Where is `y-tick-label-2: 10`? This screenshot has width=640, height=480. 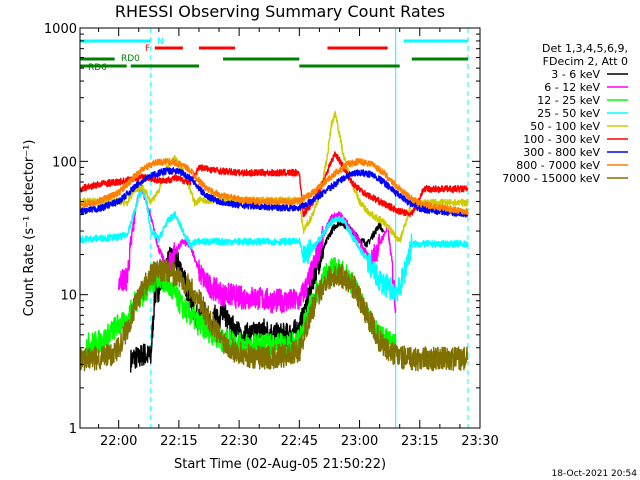 y-tick-label-2: 10 is located at coordinates (68, 296).